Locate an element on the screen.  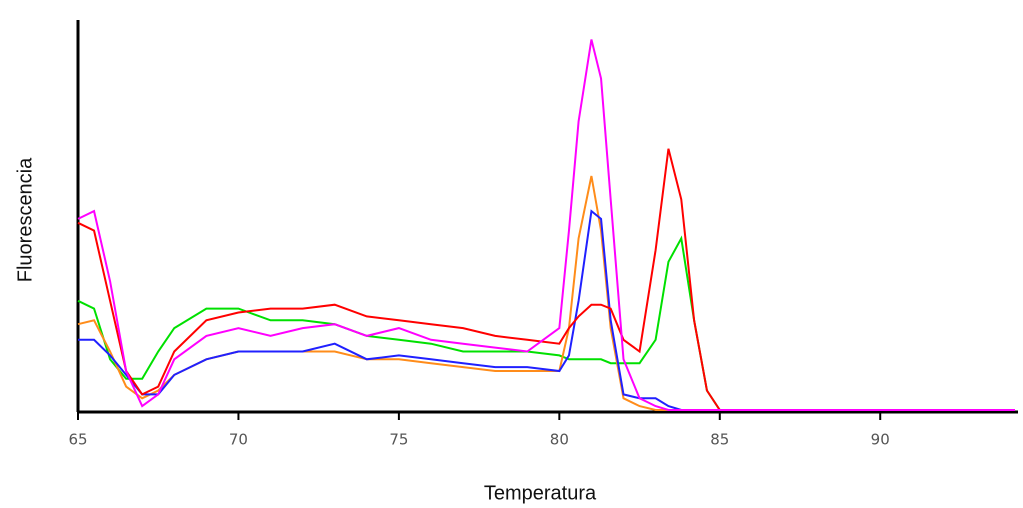
x-tick-label: 90 is located at coordinates (880, 440).